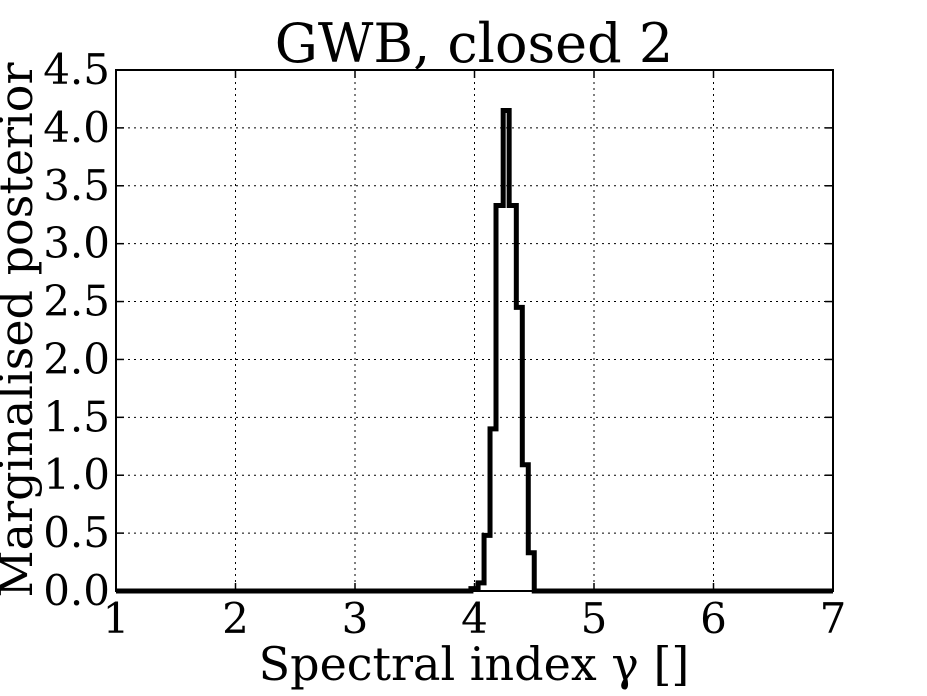 The height and width of the screenshot is (696, 927). What do you see at coordinates (355, 618) in the screenshot?
I see `x-tick-label: 3` at bounding box center [355, 618].